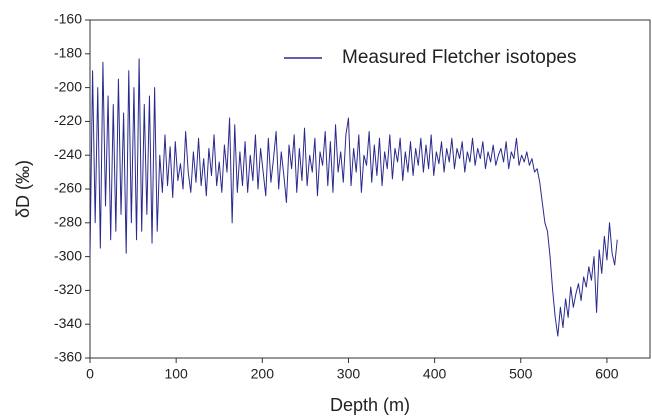  What do you see at coordinates (263, 374) in the screenshot?
I see `x-tick-label: 200` at bounding box center [263, 374].